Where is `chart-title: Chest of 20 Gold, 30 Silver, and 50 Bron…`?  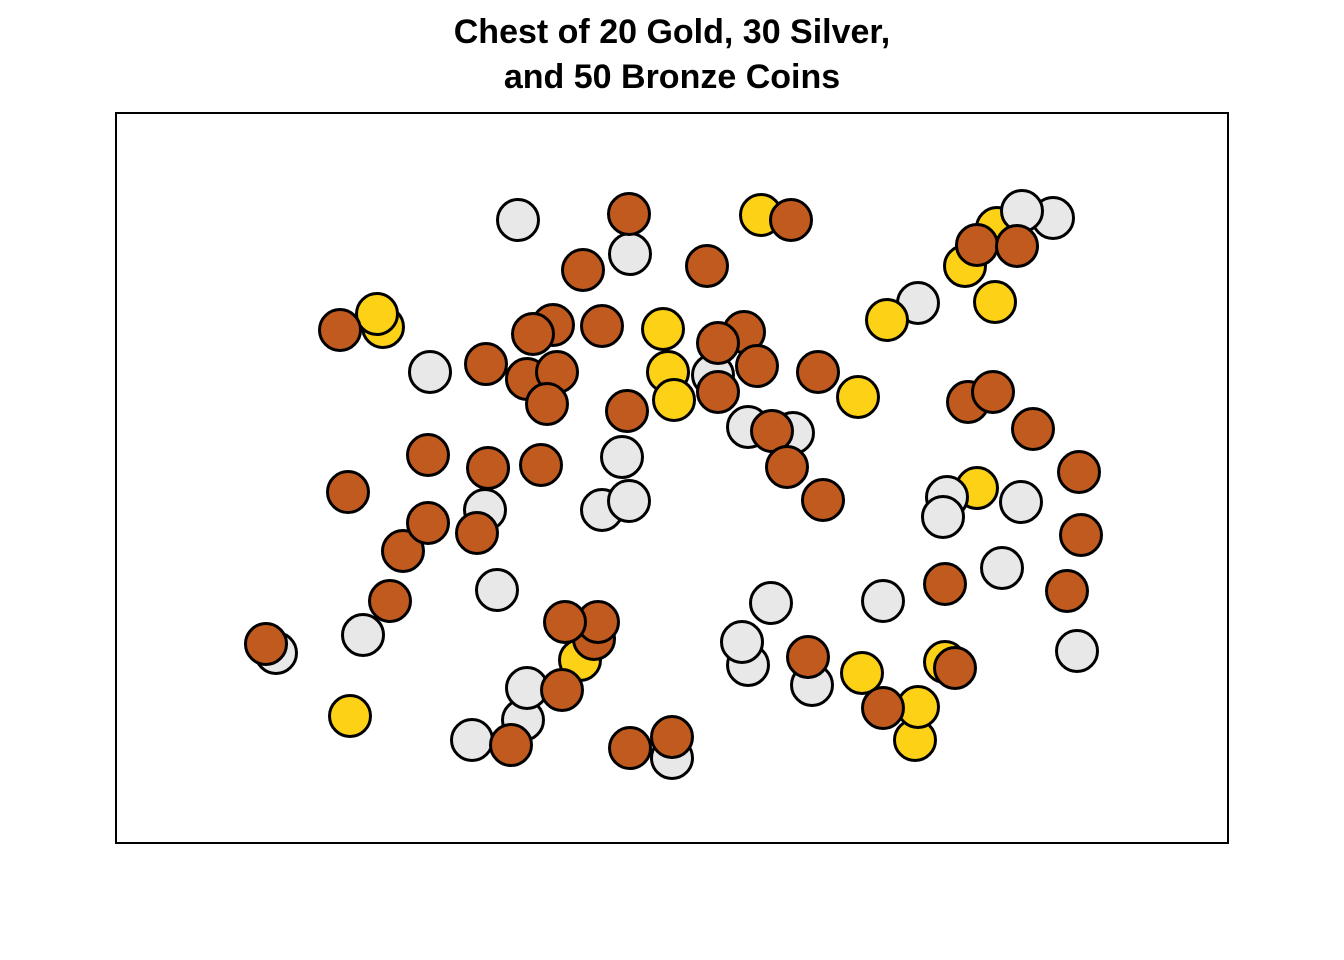
chart-title: Chest of 20 Gold, 30 Silver, and 50 Bron… is located at coordinates (672, 55).